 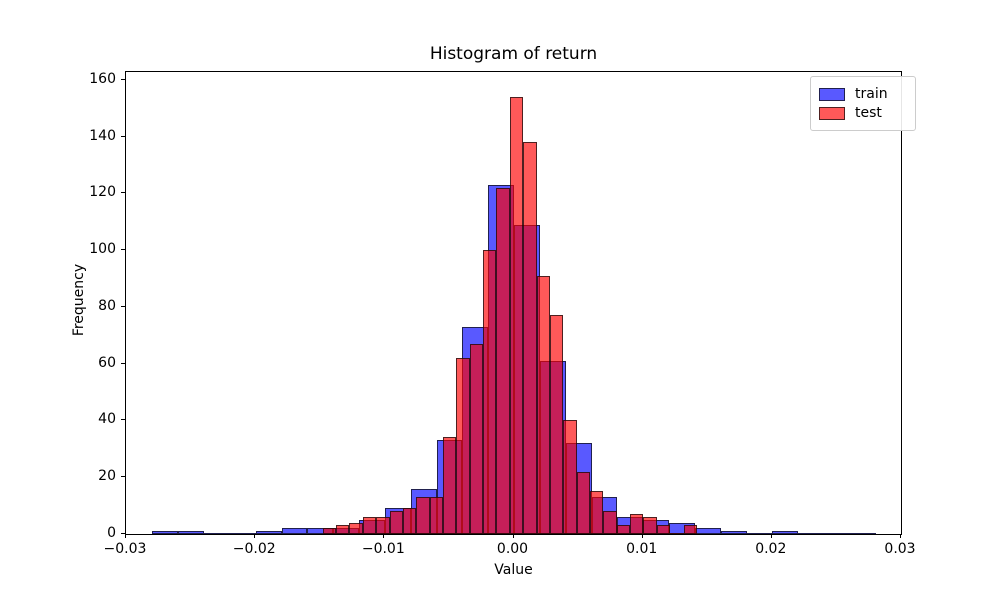 I want to click on legend-label-test: test, so click(x=868, y=113).